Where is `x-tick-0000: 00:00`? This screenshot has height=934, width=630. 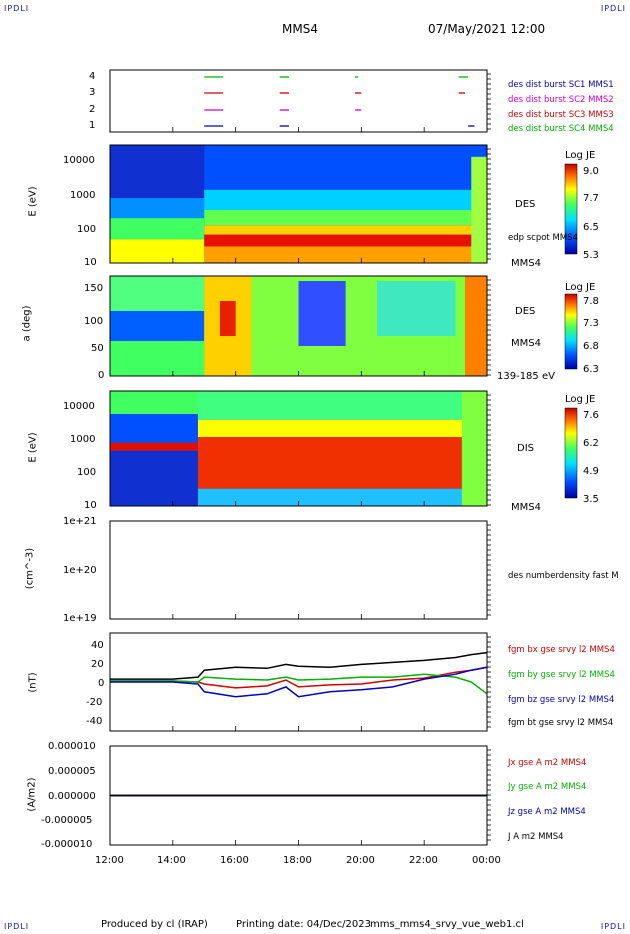
x-tick-0000: 00:00 is located at coordinates (486, 860).